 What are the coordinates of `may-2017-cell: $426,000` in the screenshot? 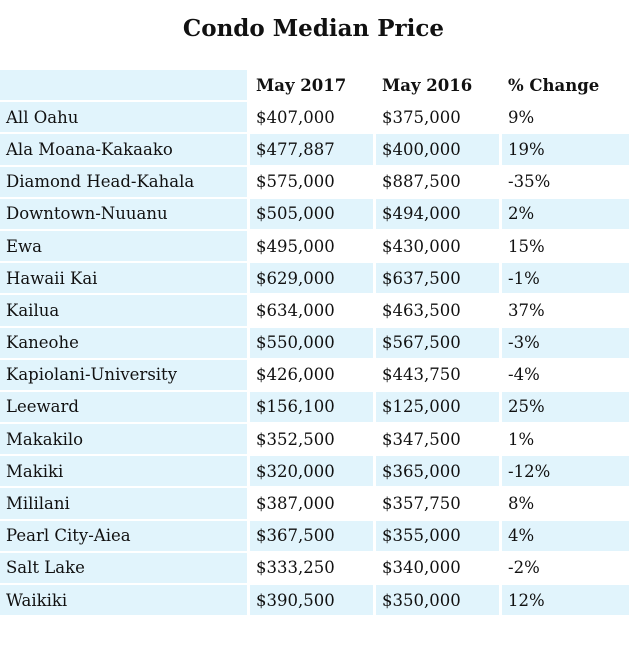 It's located at (313, 375).